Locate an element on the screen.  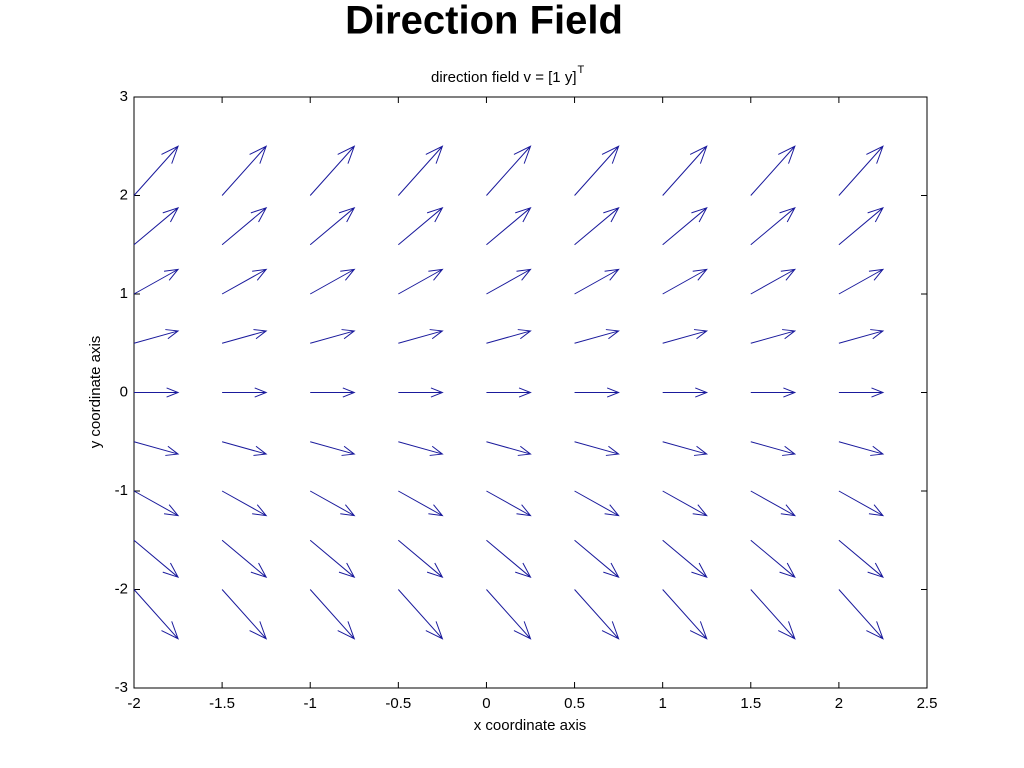
y-tick-label: -1 is located at coordinates (121, 490).